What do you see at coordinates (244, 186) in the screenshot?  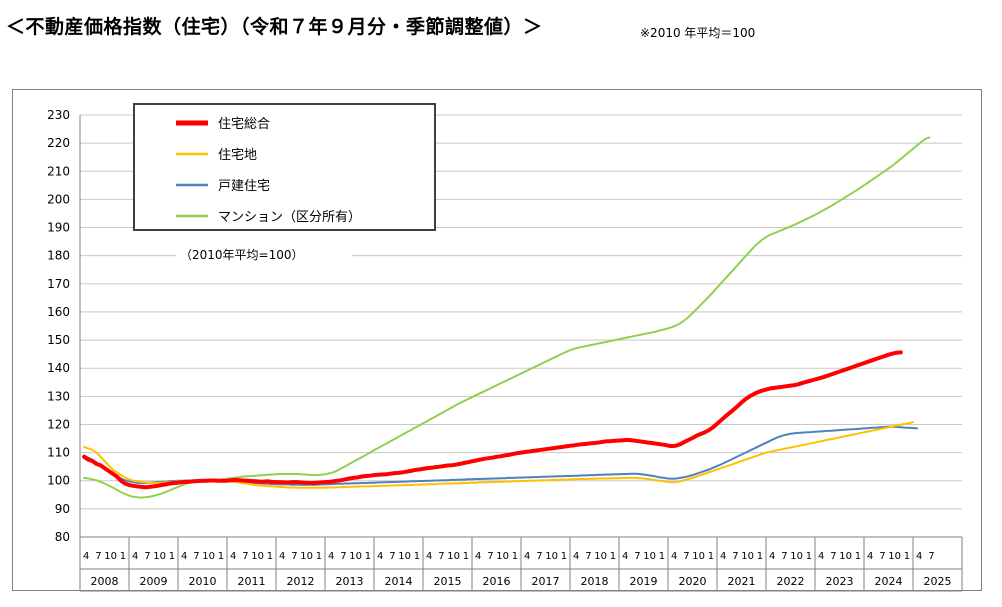 I see `legend-label: 戸建住宅` at bounding box center [244, 186].